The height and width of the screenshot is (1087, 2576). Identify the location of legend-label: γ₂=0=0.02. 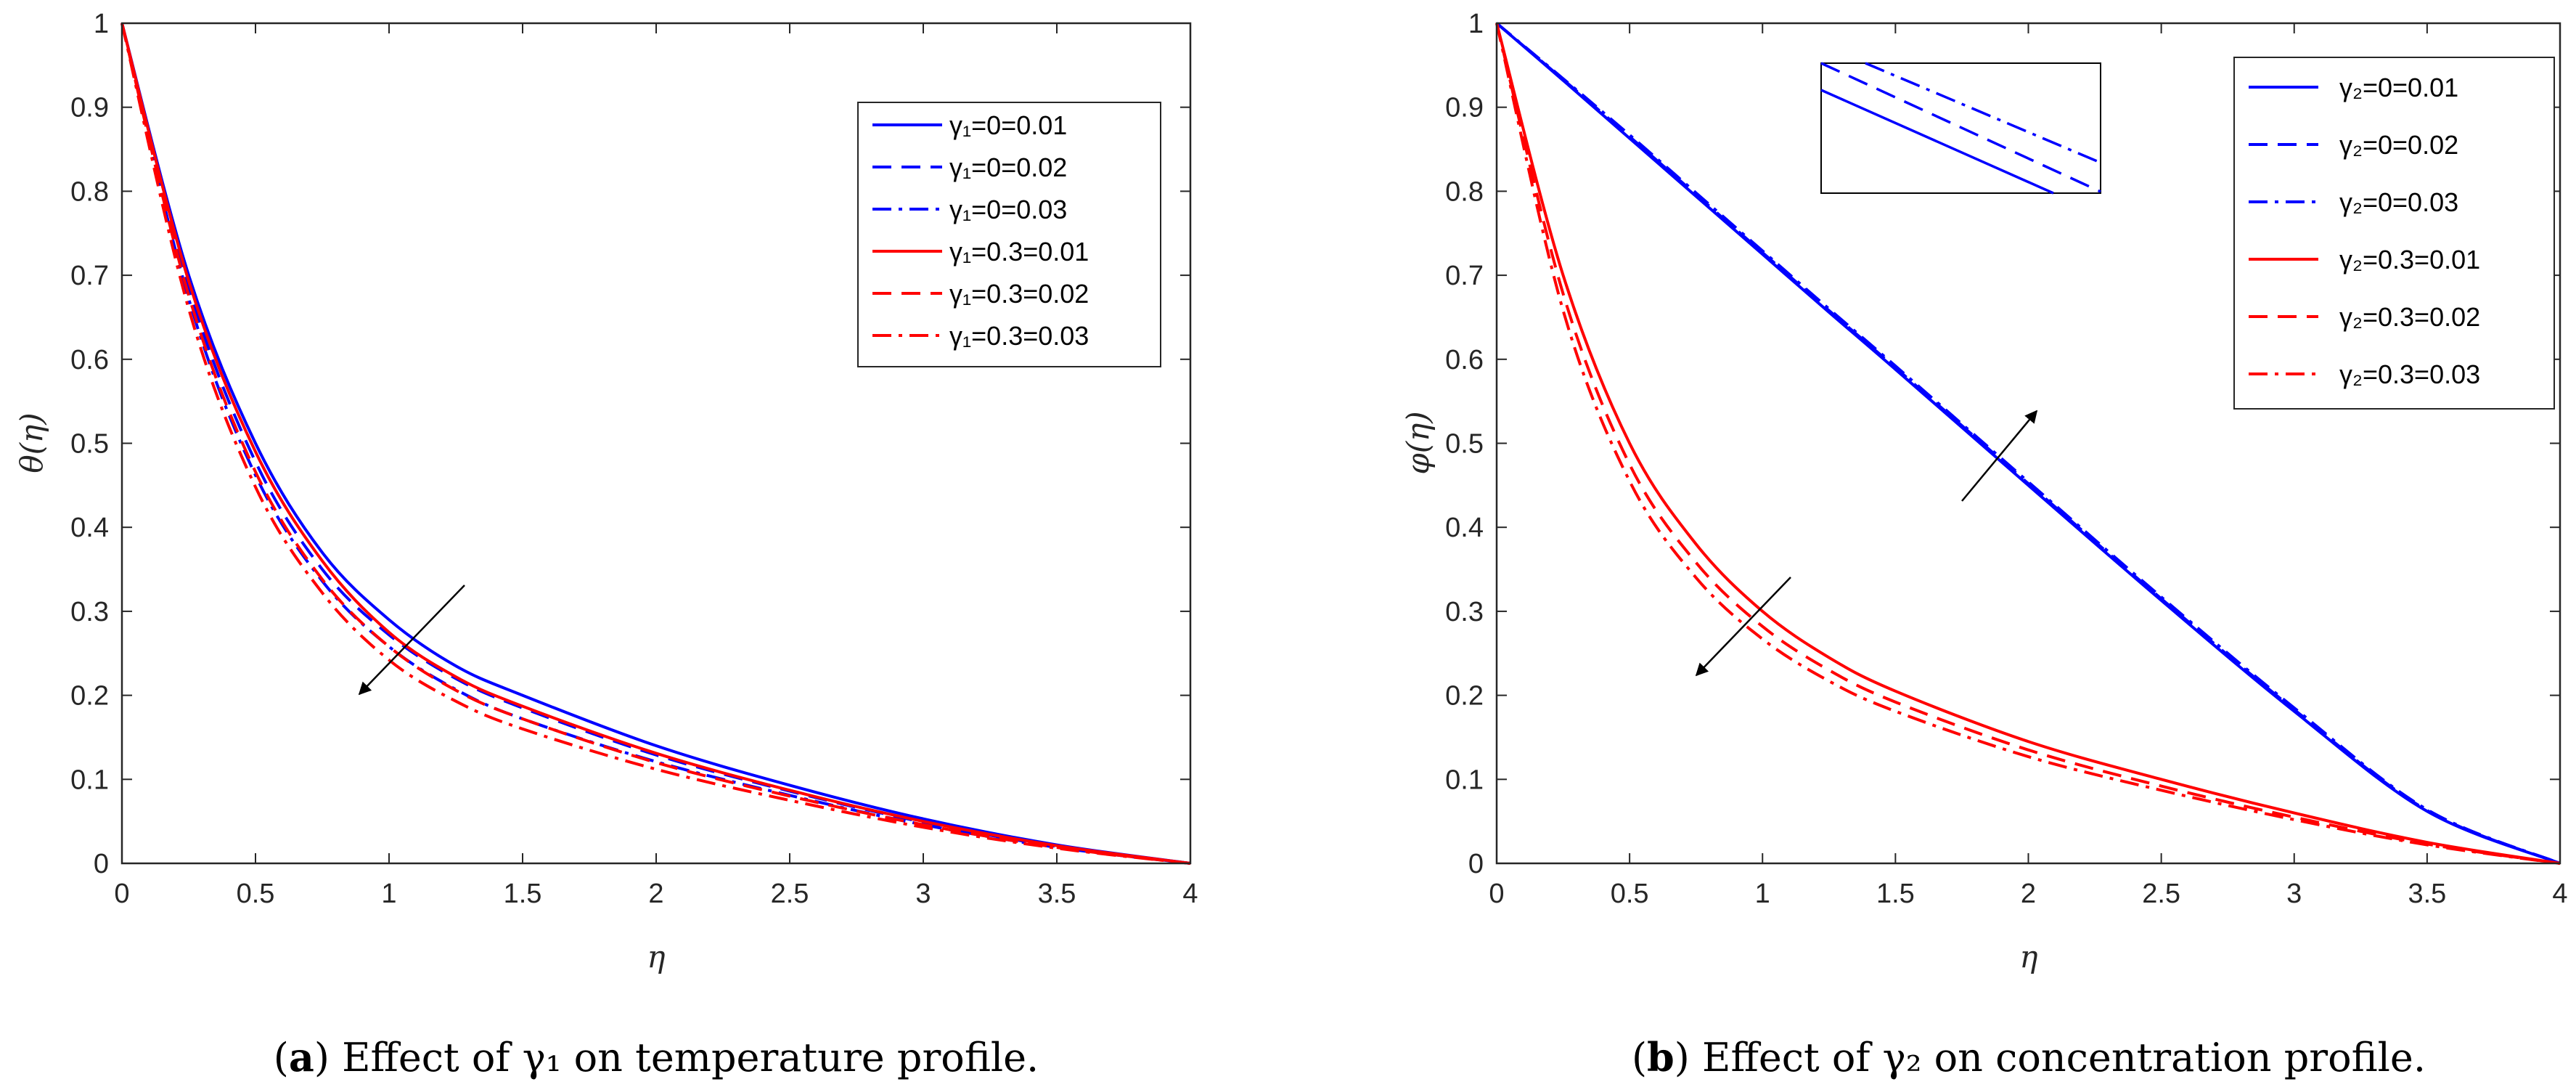
(2399, 145).